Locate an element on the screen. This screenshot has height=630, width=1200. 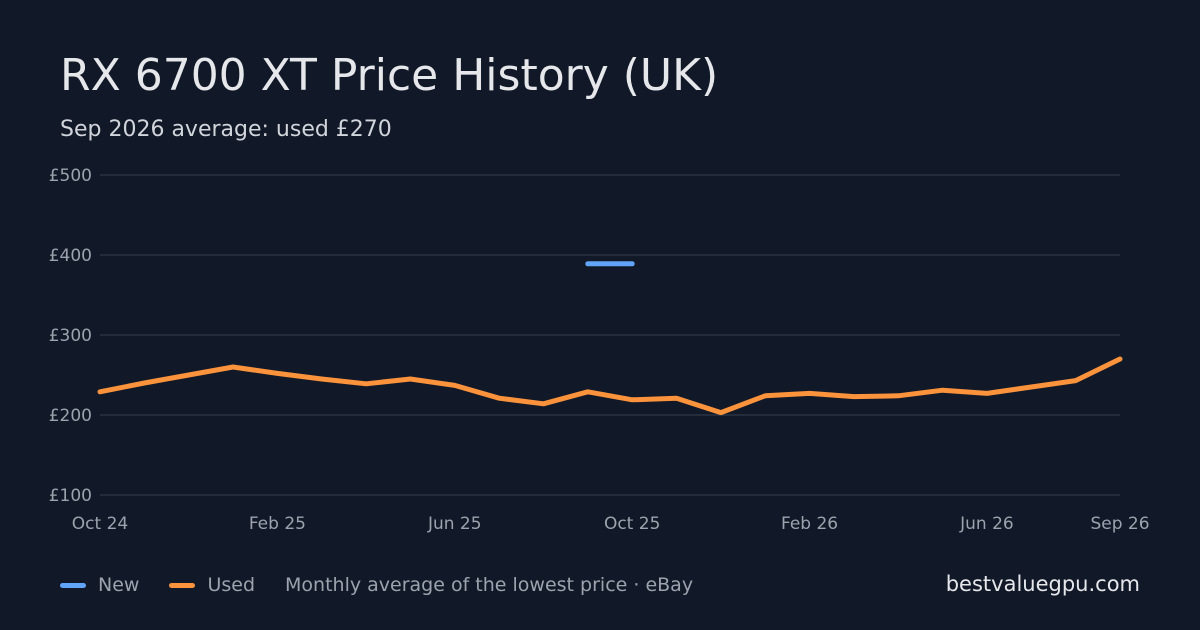
series-line-used is located at coordinates (610, 386).